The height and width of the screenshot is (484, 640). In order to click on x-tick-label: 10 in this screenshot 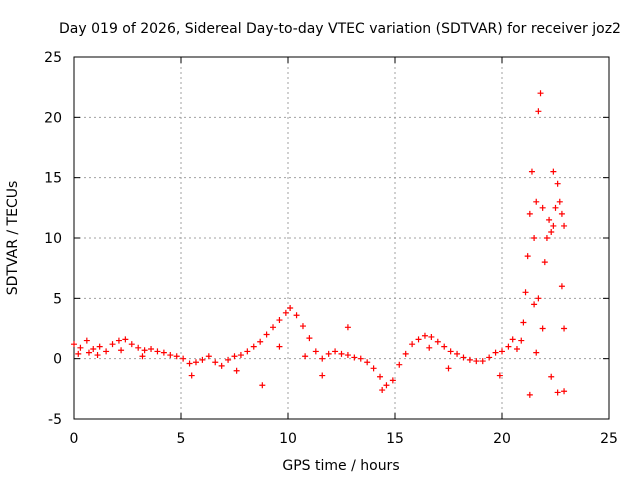, I will do `click(288, 439)`.